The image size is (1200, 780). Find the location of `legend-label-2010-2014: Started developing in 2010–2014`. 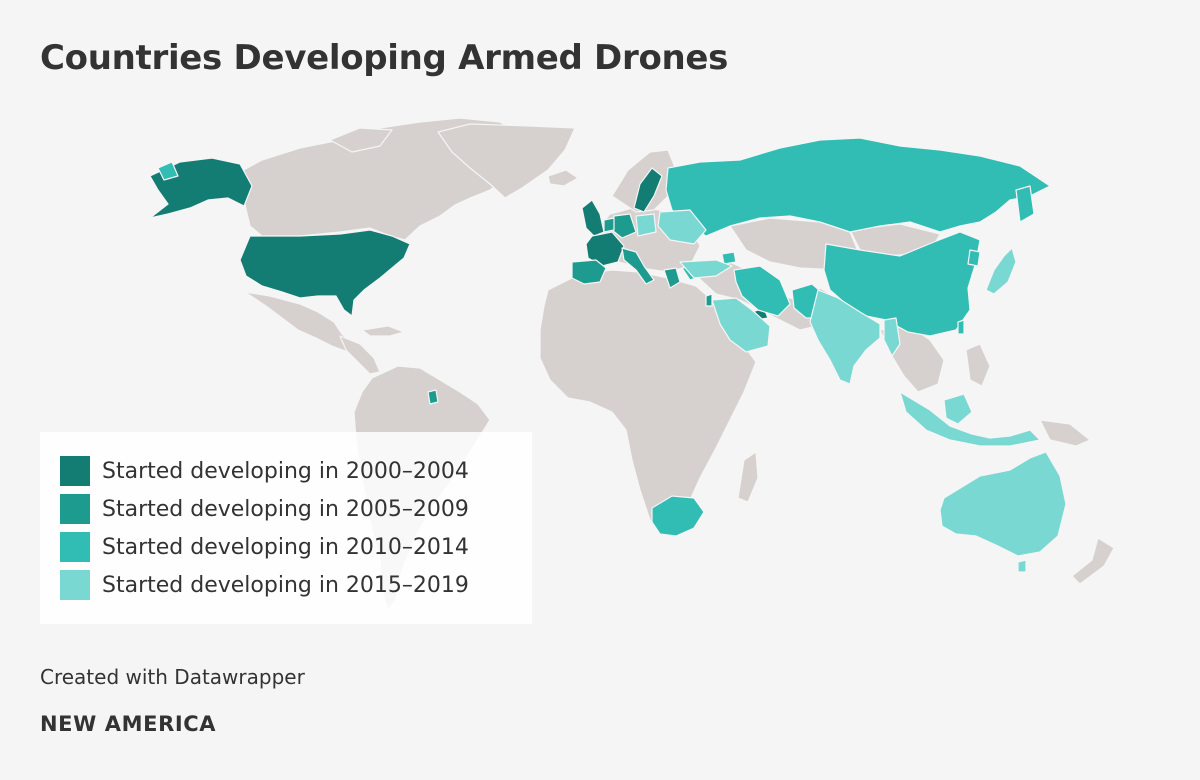

legend-label-2010-2014: Started developing in 2010–2014 is located at coordinates (285, 547).